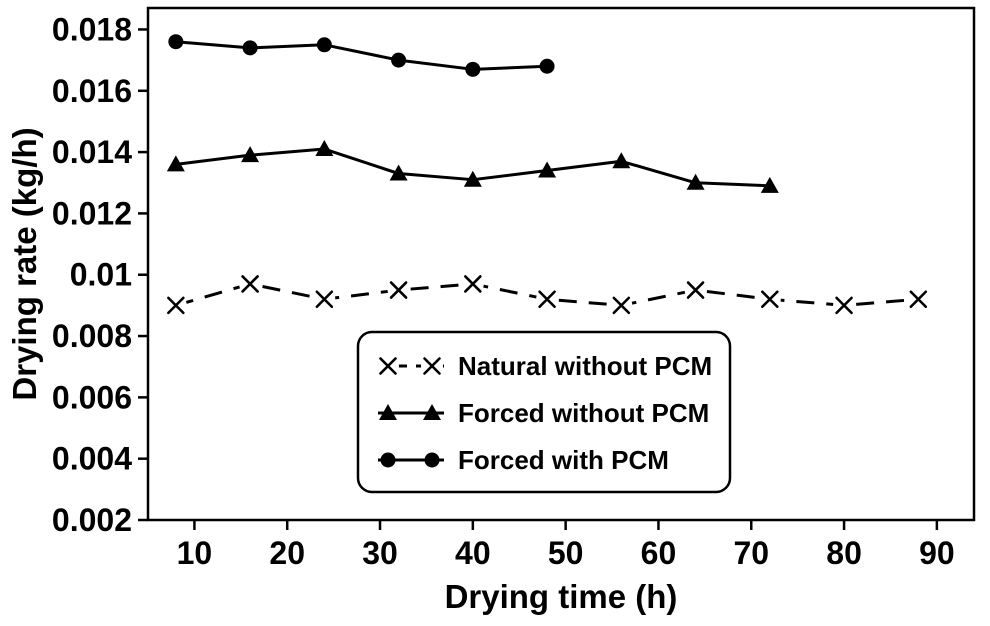  What do you see at coordinates (566, 553) in the screenshot?
I see `x-axis-tick-label: 50` at bounding box center [566, 553].